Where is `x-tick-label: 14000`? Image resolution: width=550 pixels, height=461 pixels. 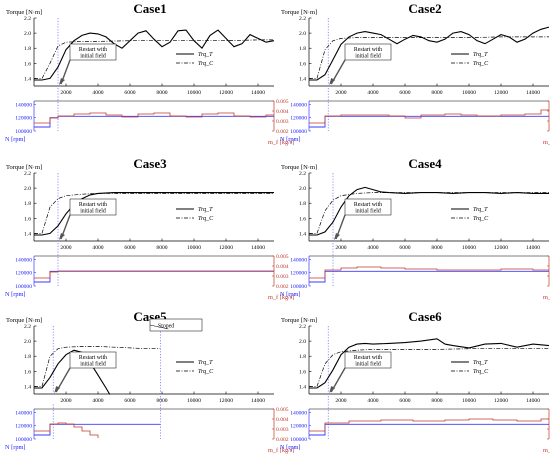
x-tick-label: 14000 is located at coordinates (533, 93).